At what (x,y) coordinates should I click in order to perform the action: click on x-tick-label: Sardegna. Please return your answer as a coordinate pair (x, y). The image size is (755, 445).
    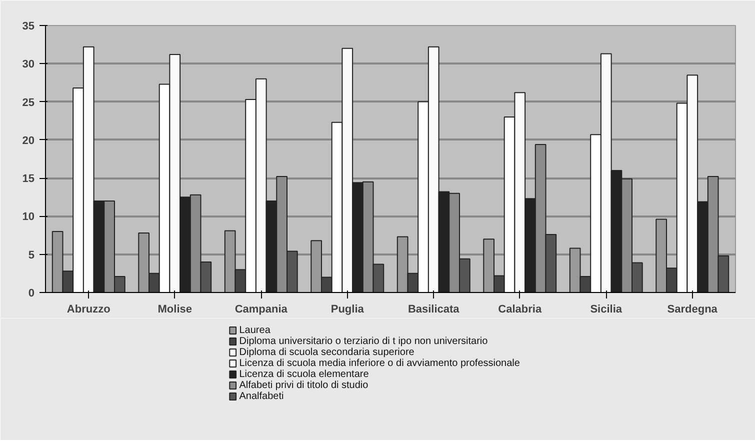
    Looking at the image, I should click on (692, 310).